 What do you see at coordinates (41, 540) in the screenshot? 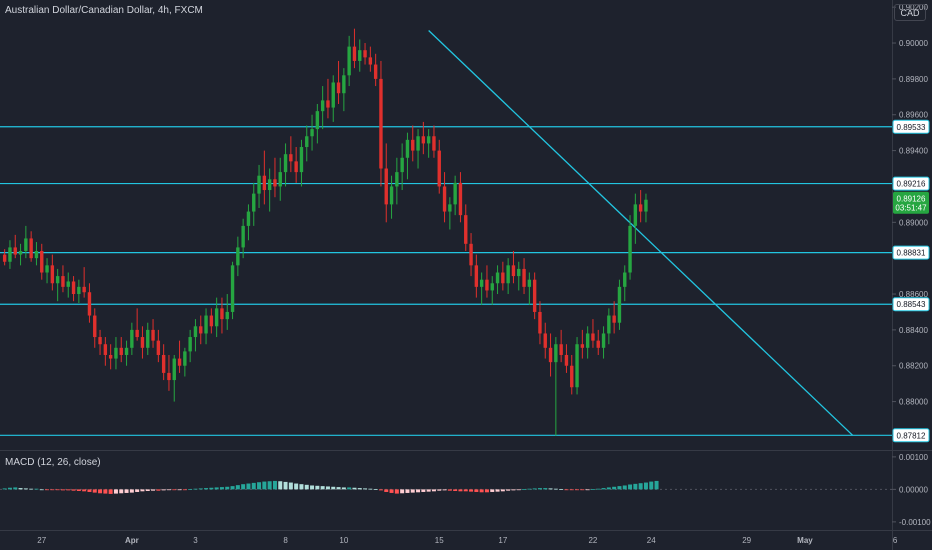
I see `time-tick-label: 27` at bounding box center [41, 540].